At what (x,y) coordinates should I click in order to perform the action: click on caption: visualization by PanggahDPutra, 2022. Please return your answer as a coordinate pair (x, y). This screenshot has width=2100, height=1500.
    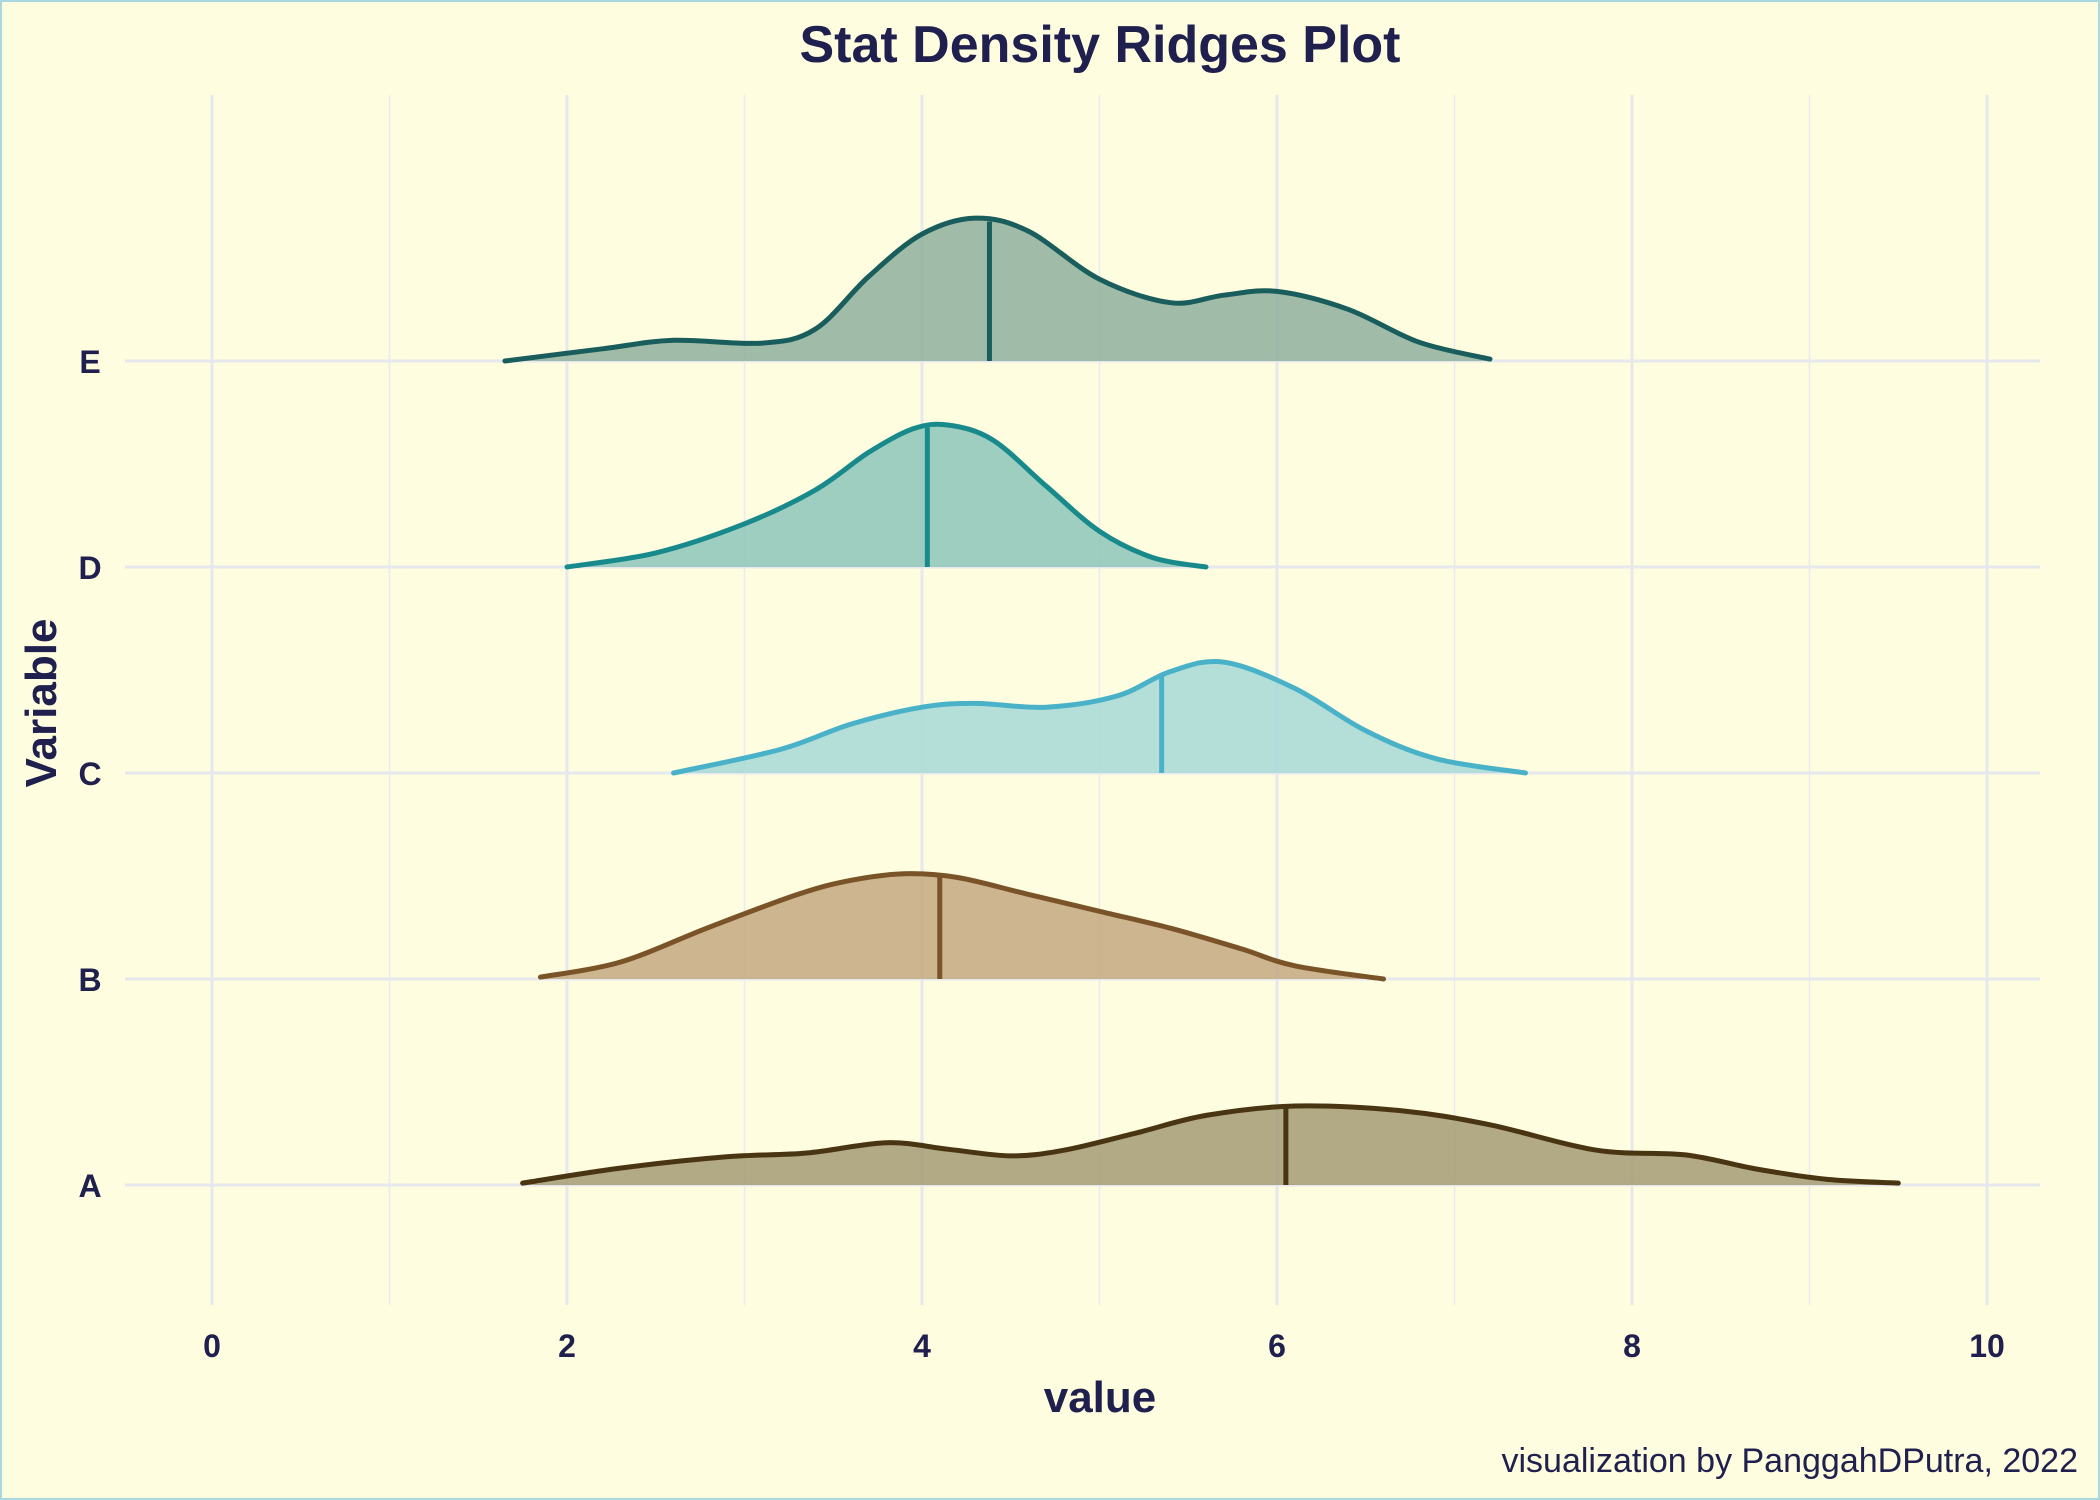
    Looking at the image, I should click on (1790, 1461).